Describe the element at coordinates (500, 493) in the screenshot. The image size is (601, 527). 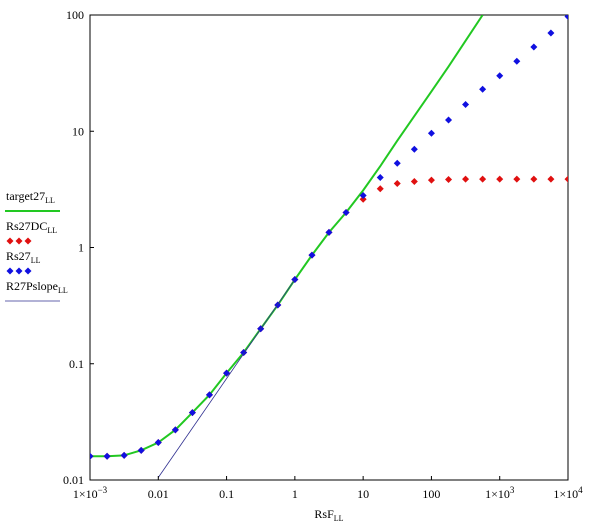
I see `x-tick-label: 1×10³` at that location.